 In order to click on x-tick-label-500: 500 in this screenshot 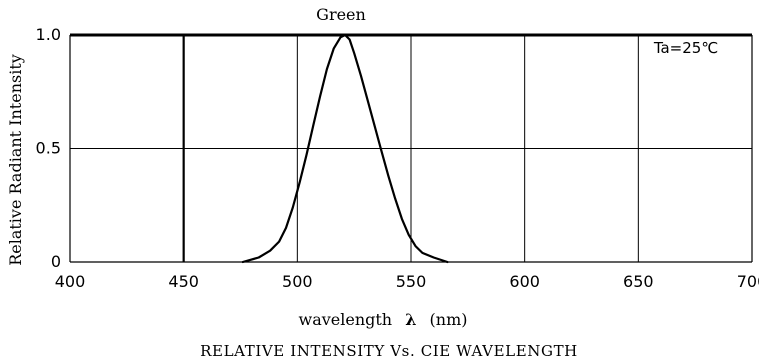, I will do `click(297, 281)`.